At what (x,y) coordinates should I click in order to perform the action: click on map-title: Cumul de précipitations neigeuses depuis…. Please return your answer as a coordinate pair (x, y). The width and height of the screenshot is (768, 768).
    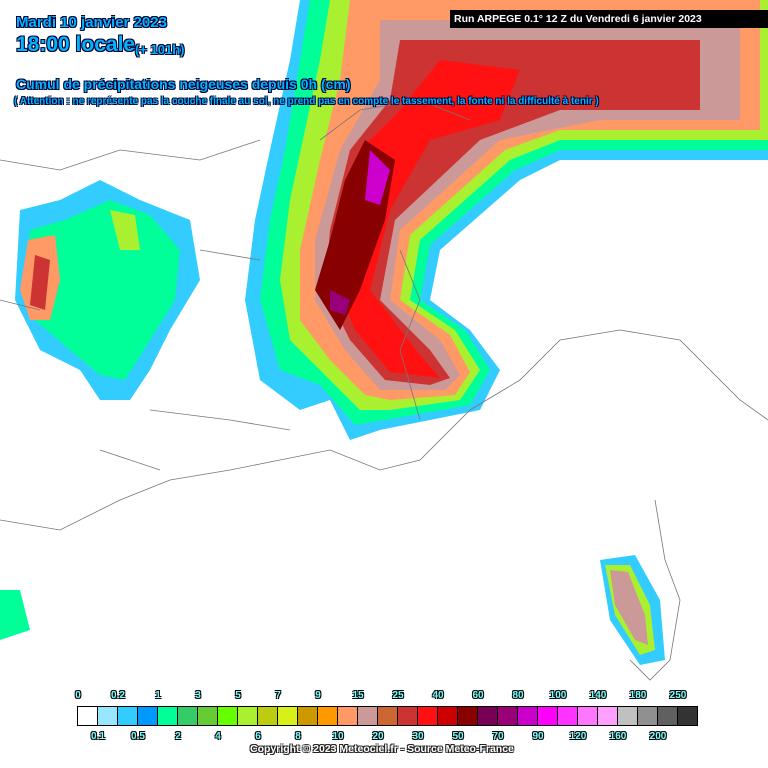
    Looking at the image, I should click on (183, 84).